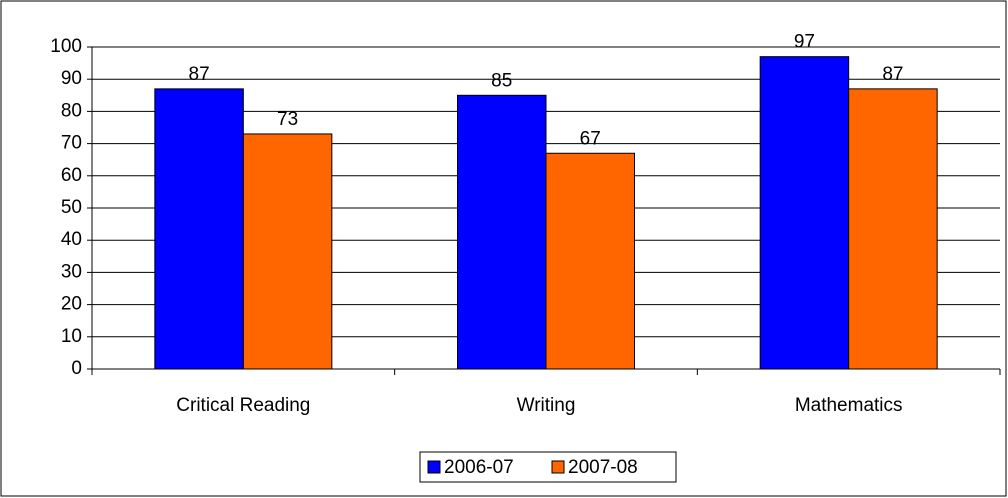 Image resolution: width=1008 pixels, height=498 pixels. I want to click on x-tick-label: Critical Reading, so click(243, 405).